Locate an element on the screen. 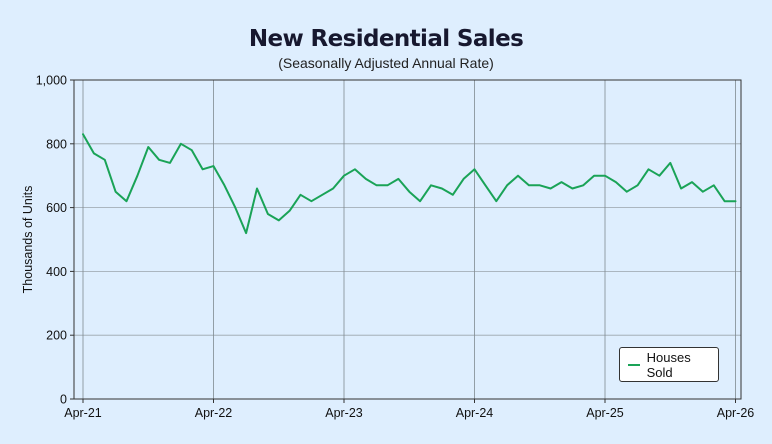 Image resolution: width=772 pixels, height=444 pixels. y-tick-label: 400 is located at coordinates (56, 272).